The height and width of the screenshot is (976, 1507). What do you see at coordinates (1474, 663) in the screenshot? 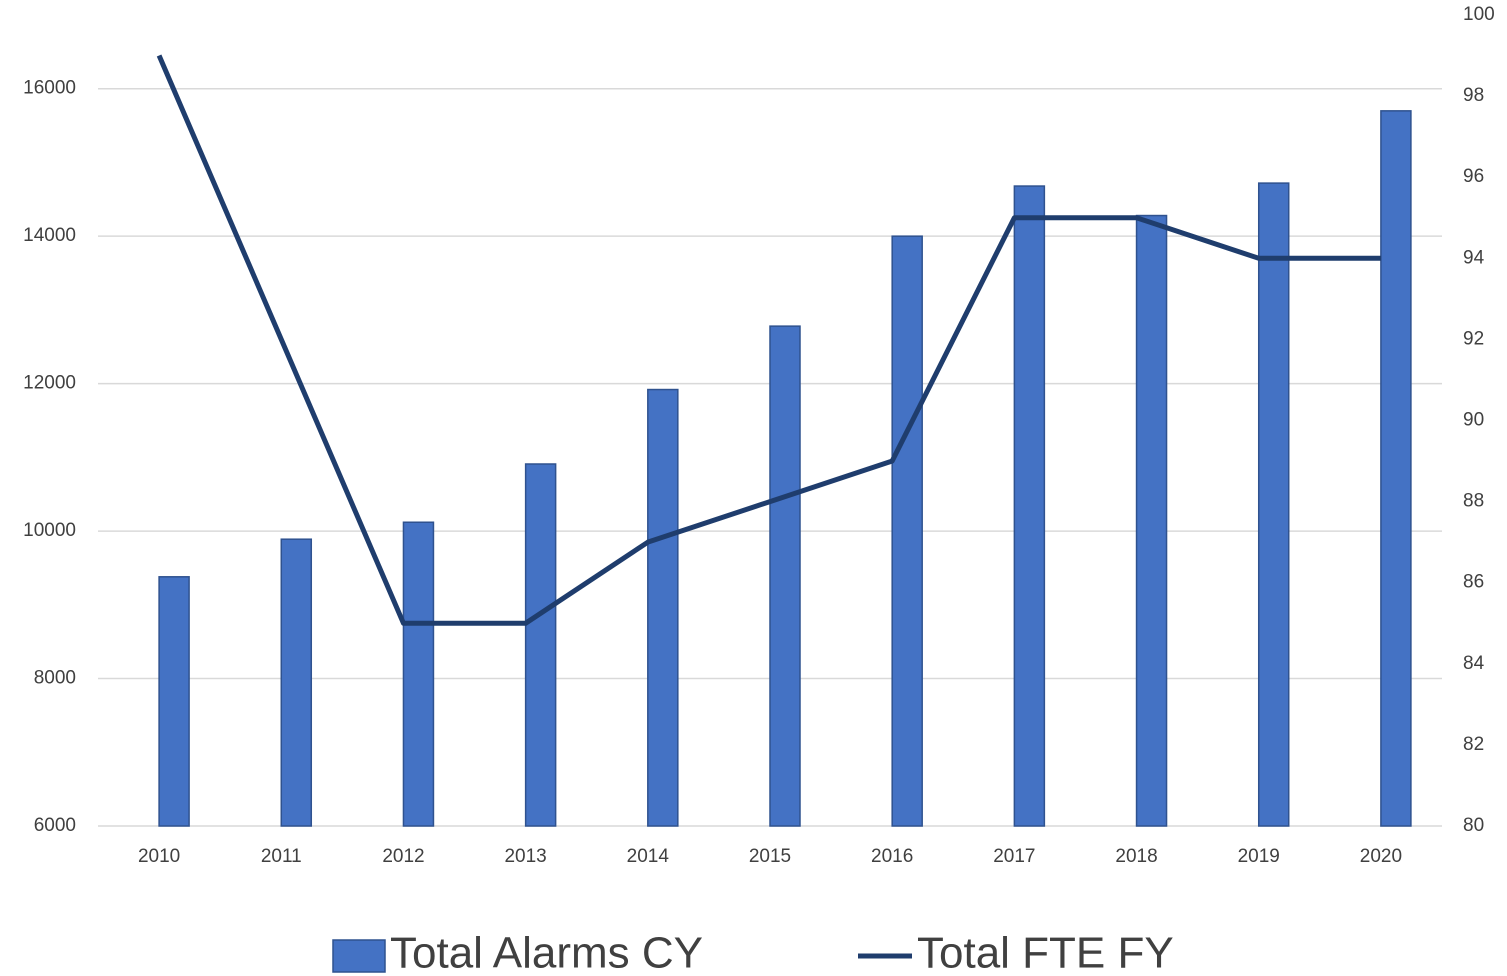
I see `y2-tick-label: 84` at bounding box center [1474, 663].